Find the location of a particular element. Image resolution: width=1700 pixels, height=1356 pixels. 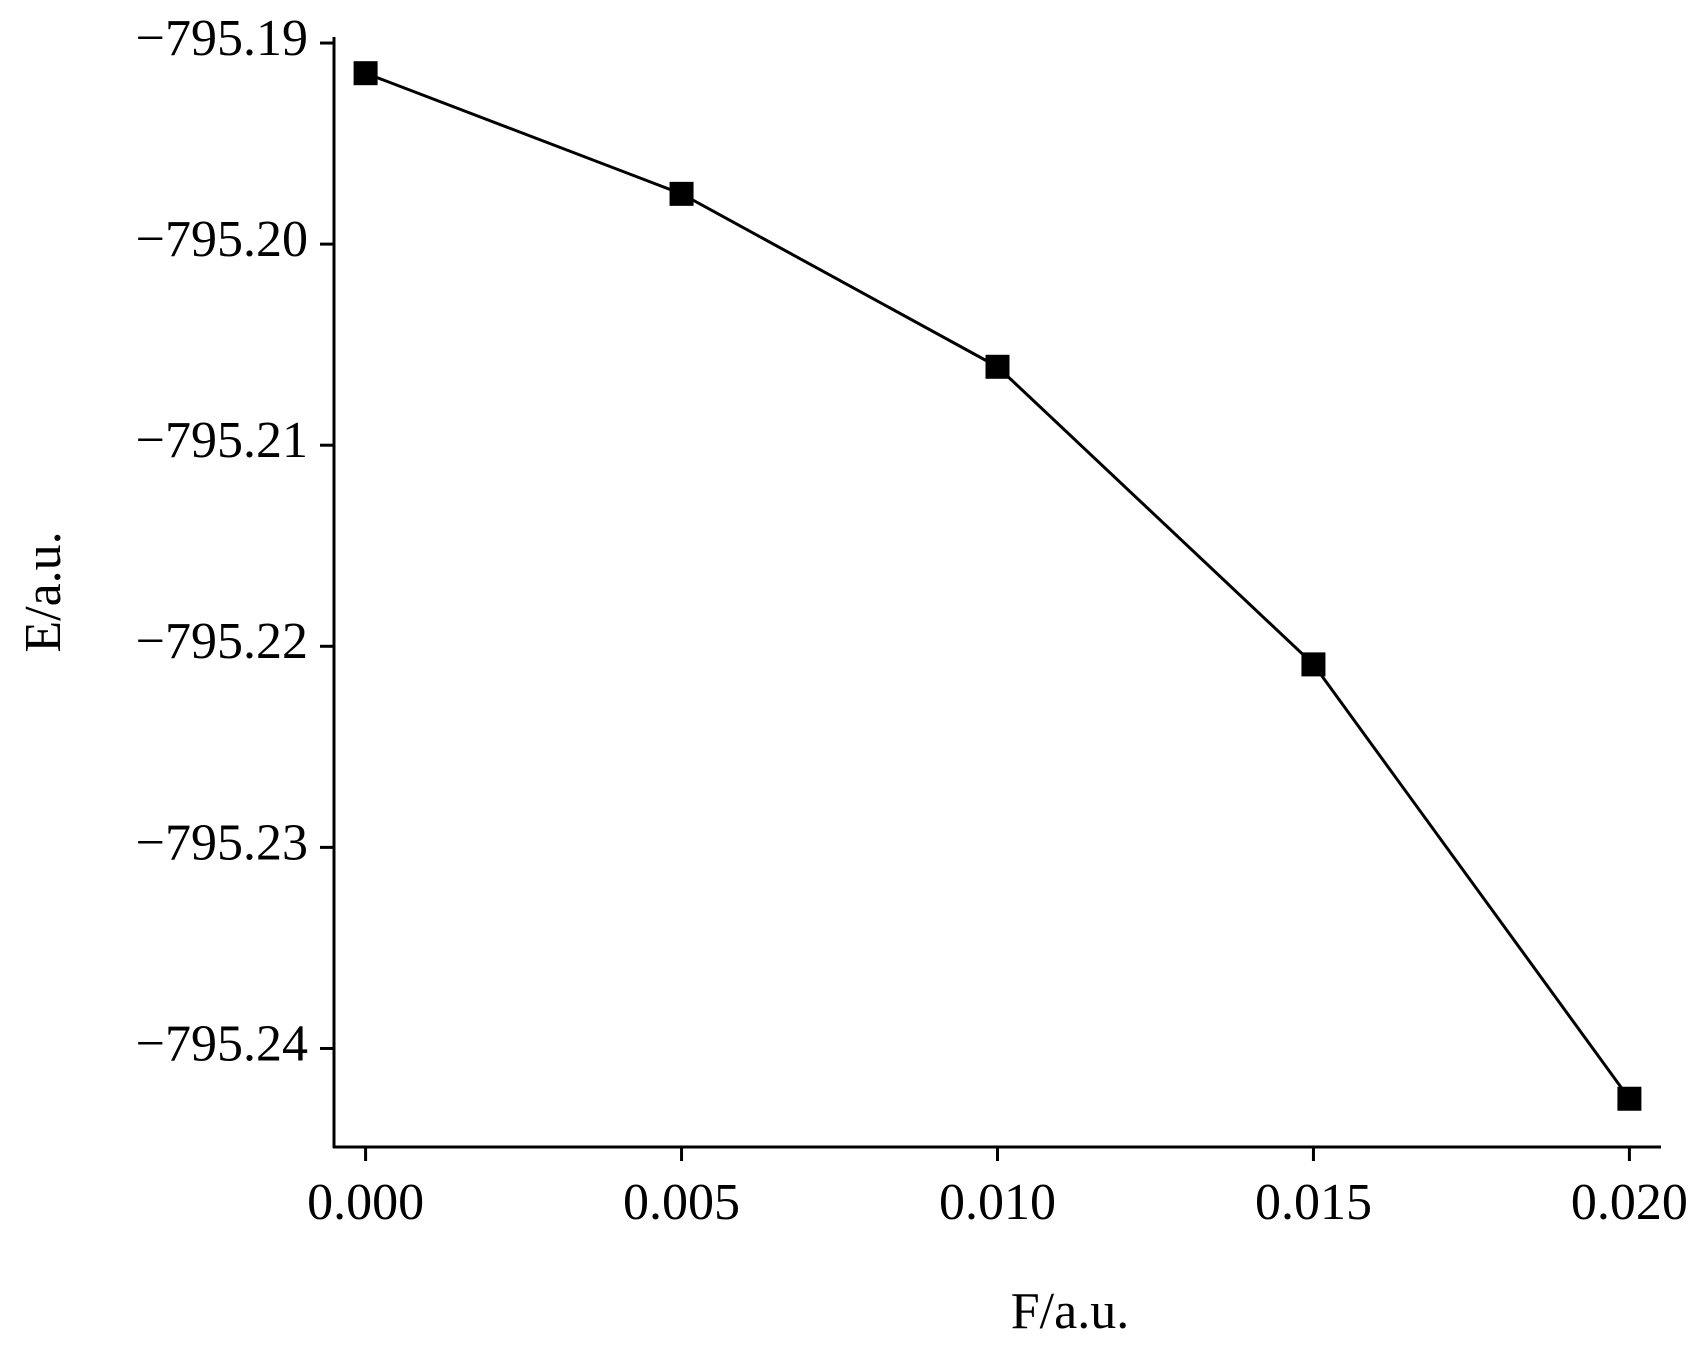

x-tick-label: 0.005 is located at coordinates (681, 1202).